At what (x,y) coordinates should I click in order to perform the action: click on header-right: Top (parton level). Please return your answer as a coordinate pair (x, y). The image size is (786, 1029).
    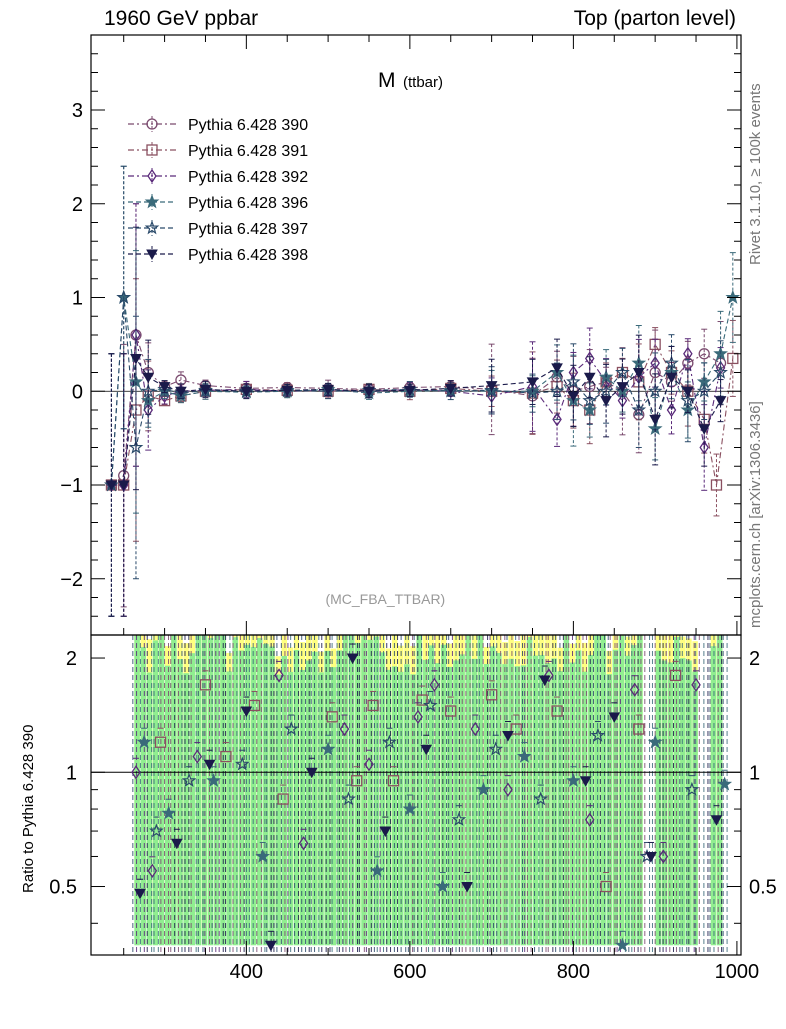
    Looking at the image, I should click on (654, 18).